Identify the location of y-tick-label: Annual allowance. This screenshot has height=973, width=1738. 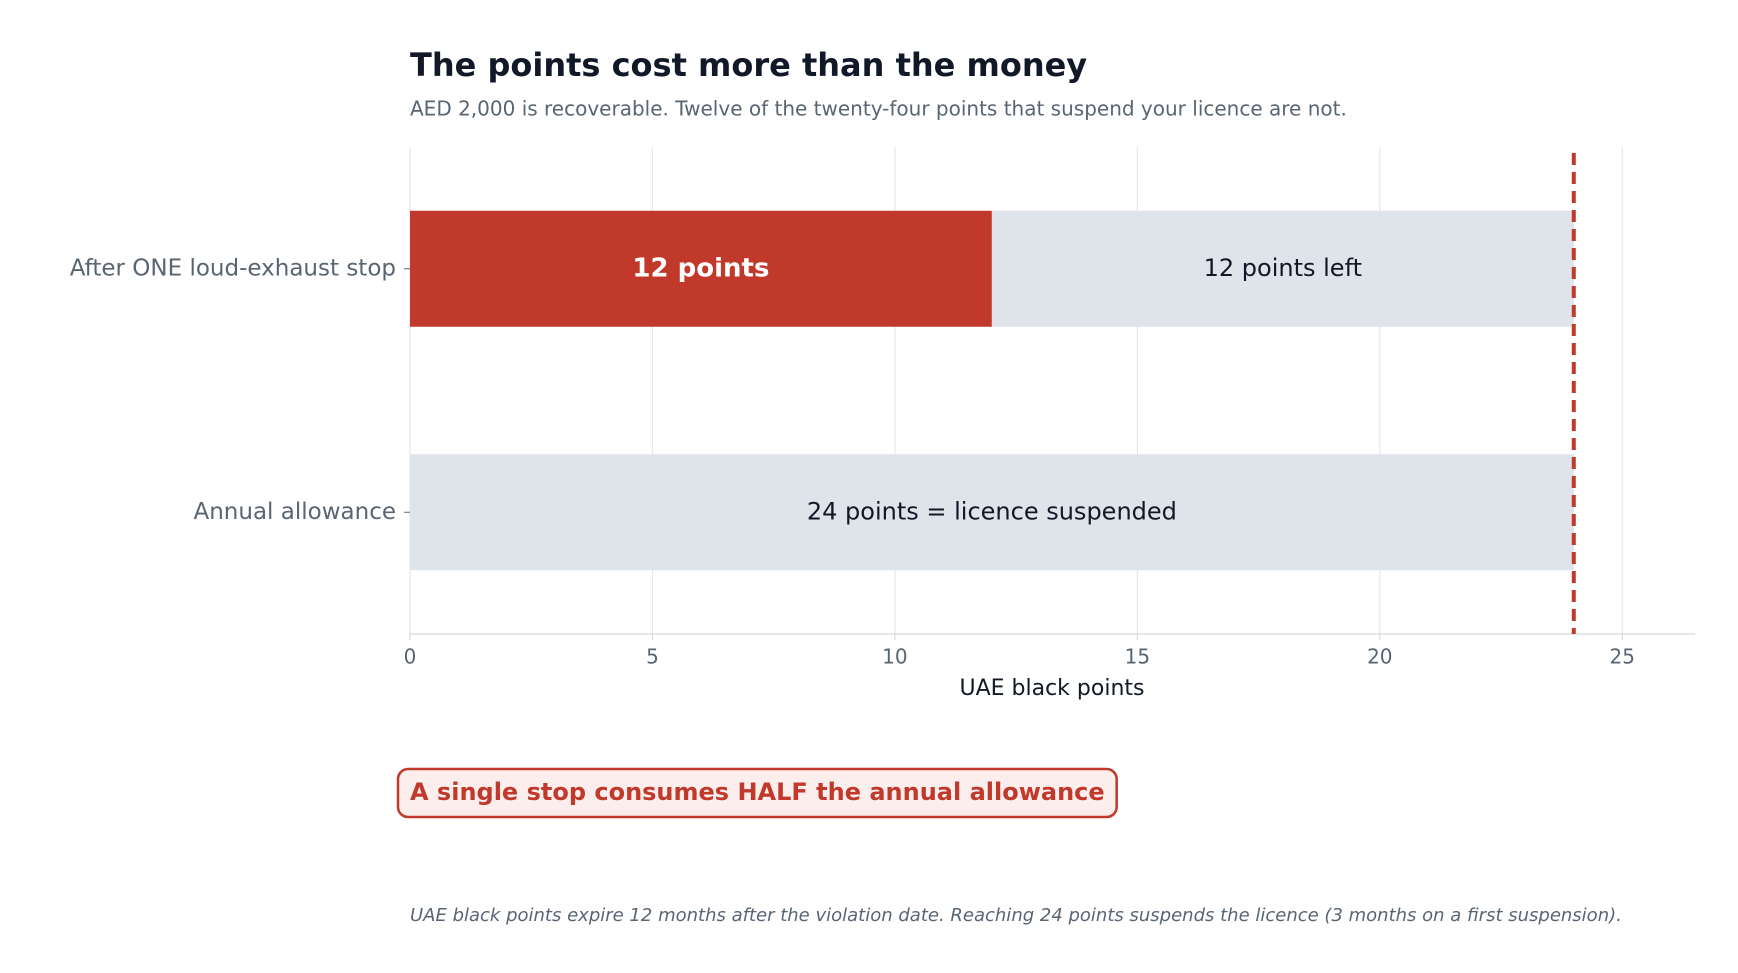
(295, 512).